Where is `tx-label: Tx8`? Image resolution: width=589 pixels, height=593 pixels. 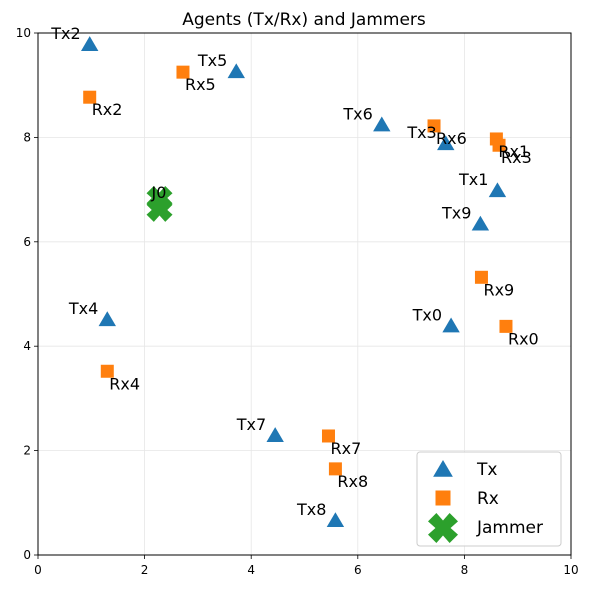
tx-label: Tx8 is located at coordinates (311, 509).